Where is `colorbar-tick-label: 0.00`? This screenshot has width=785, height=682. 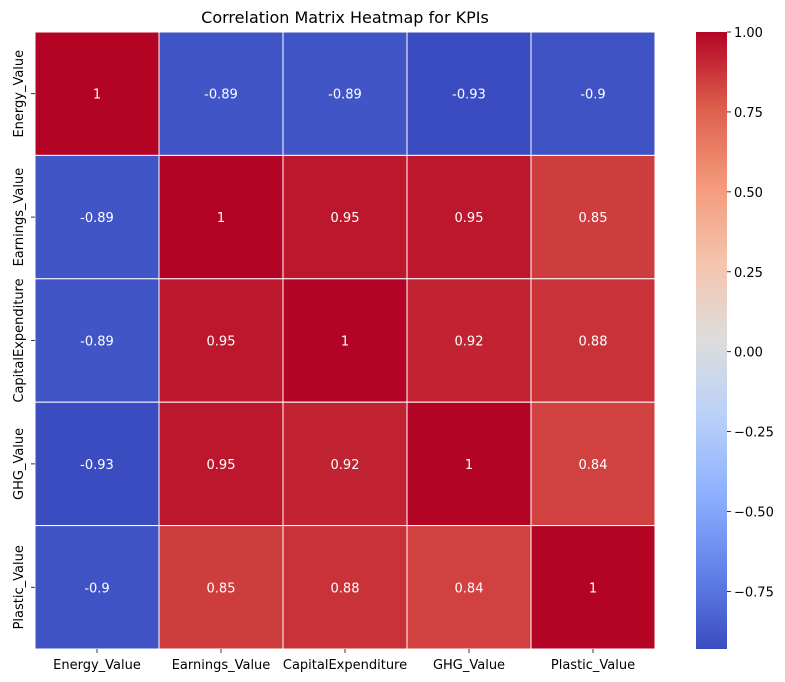 colorbar-tick-label: 0.00 is located at coordinates (748, 353).